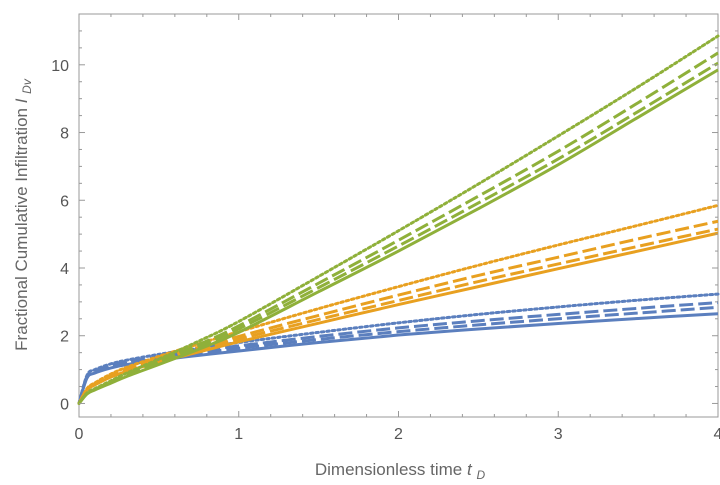 This screenshot has width=720, height=485. I want to click on x-axis-title-subscript: D, so click(480, 475).